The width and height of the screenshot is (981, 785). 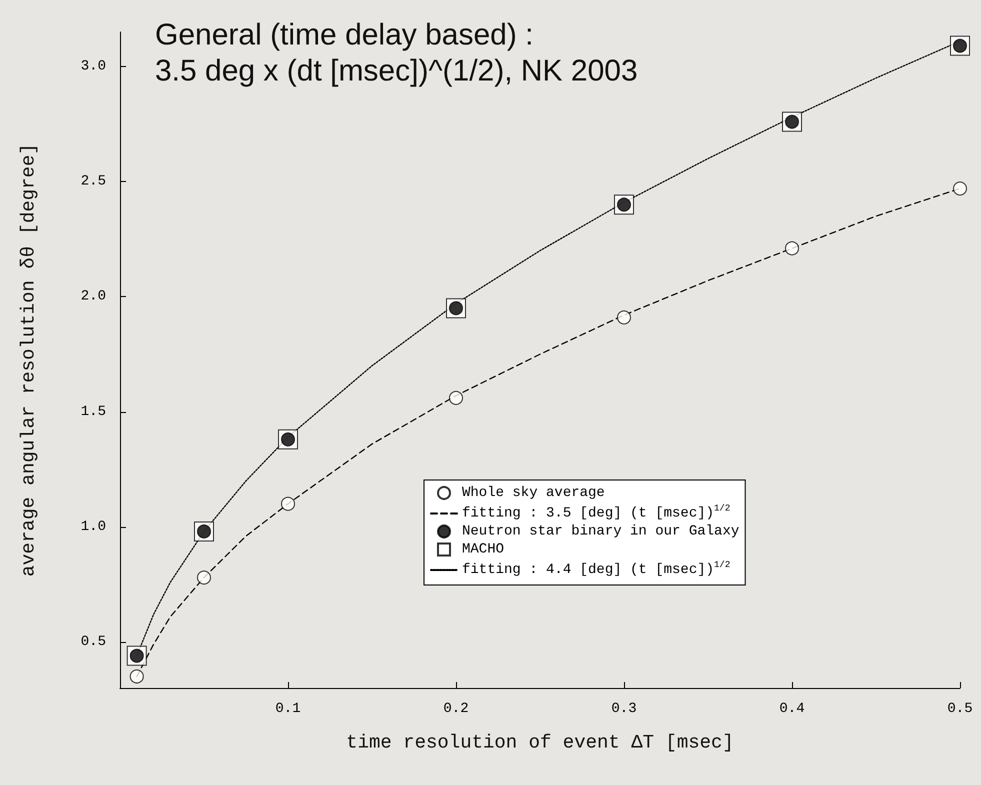 I want to click on y-axis-title: average angular resolution δθ [degree], so click(x=29, y=360).